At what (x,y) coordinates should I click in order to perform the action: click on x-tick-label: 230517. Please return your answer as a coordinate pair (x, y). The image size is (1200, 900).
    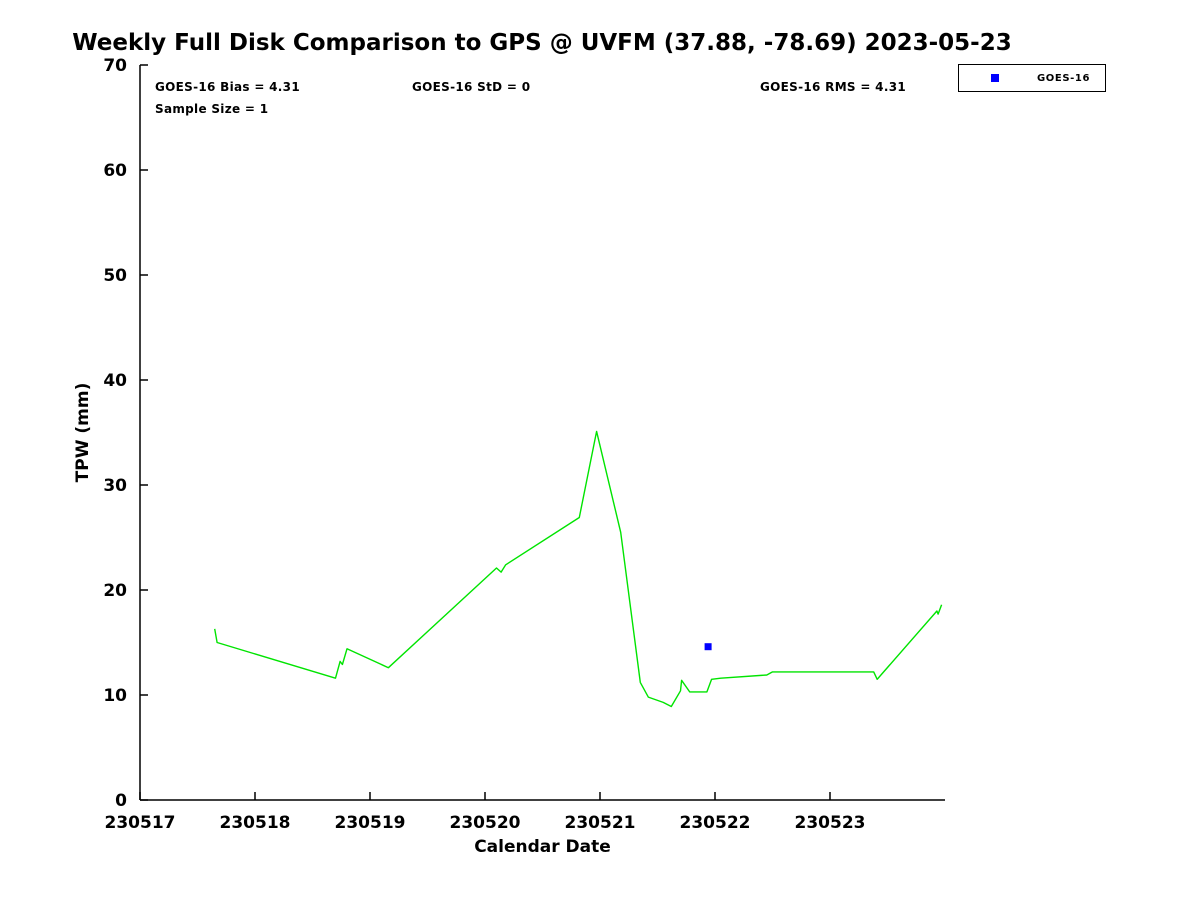
    Looking at the image, I should click on (140, 823).